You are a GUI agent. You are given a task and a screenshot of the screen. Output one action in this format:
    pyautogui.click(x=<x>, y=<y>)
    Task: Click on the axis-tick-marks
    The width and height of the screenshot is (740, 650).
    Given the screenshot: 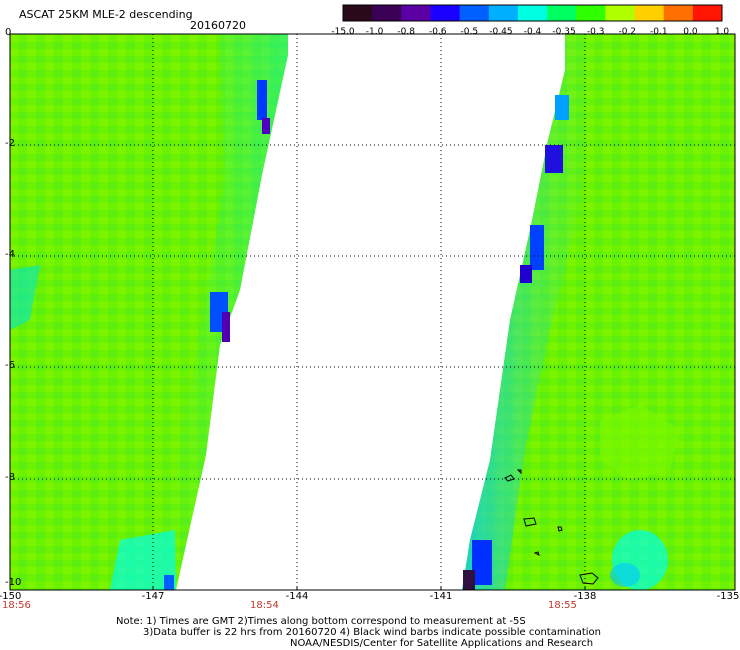 What is the action you would take?
    pyautogui.click(x=369, y=588)
    